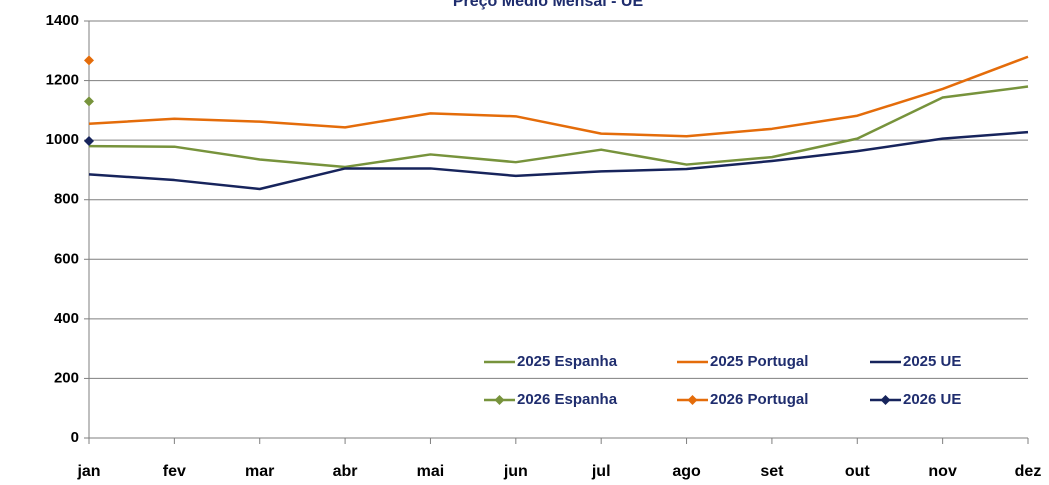 The height and width of the screenshot is (485, 1049). Describe the element at coordinates (66, 258) in the screenshot. I see `y-tick-label: 600` at that location.